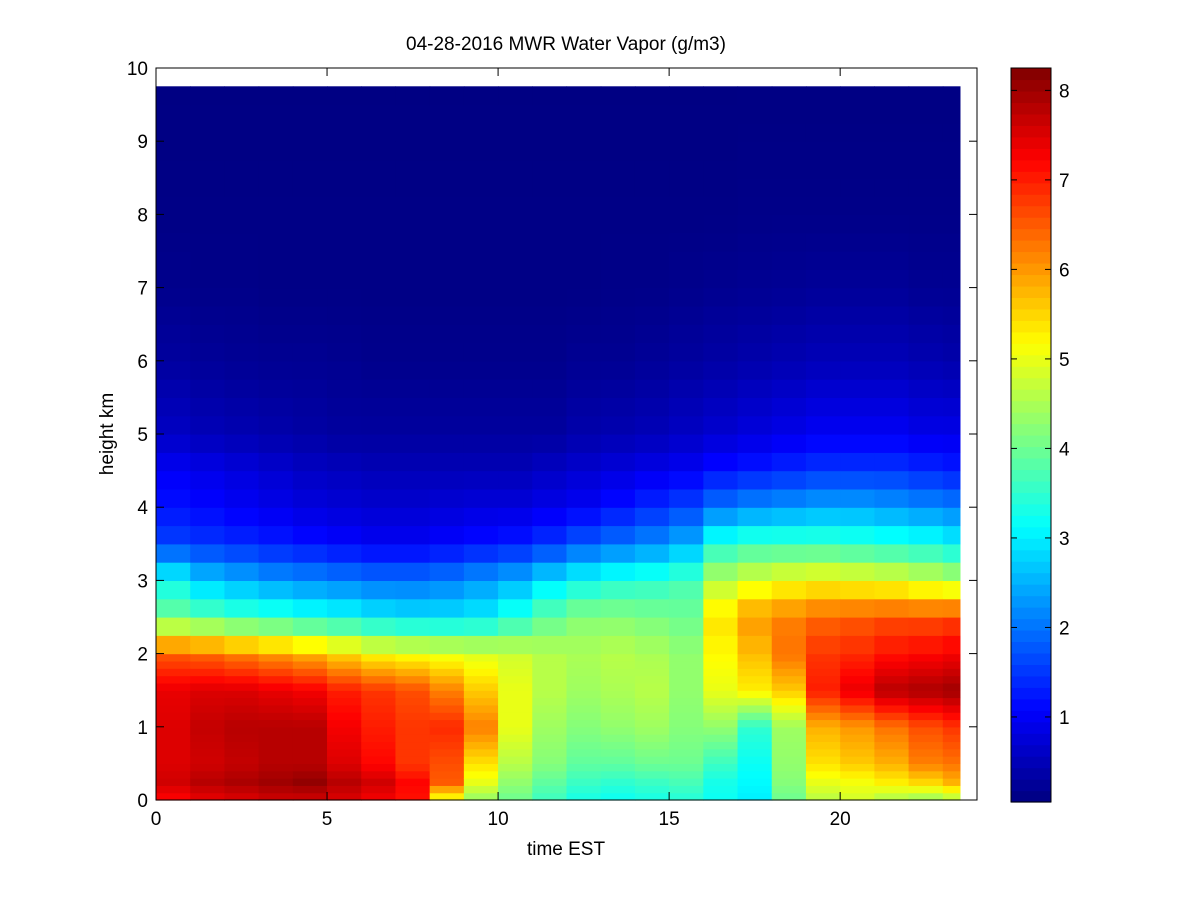 The height and width of the screenshot is (905, 1200). What do you see at coordinates (1064, 718) in the screenshot?
I see `colorbar-tick-label: 1` at bounding box center [1064, 718].